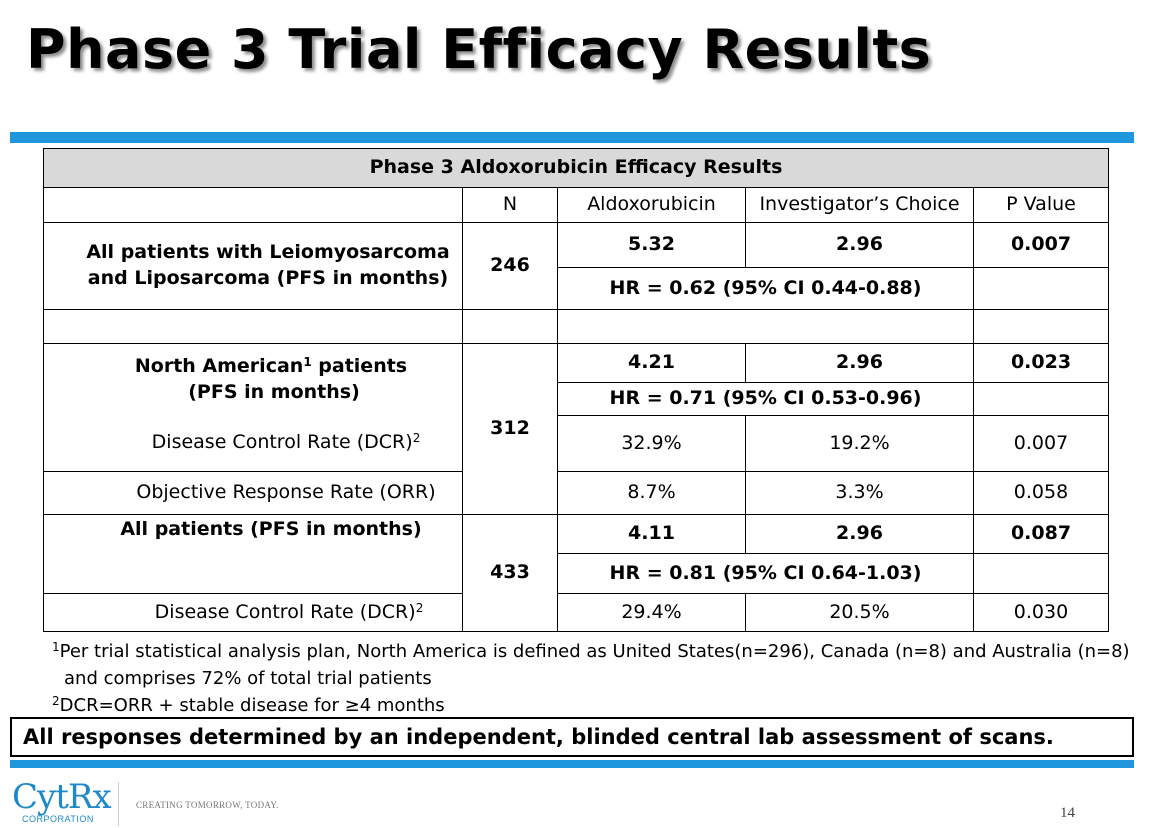 This screenshot has width=1151, height=828. What do you see at coordinates (576, 326) in the screenshot?
I see `table-row` at bounding box center [576, 326].